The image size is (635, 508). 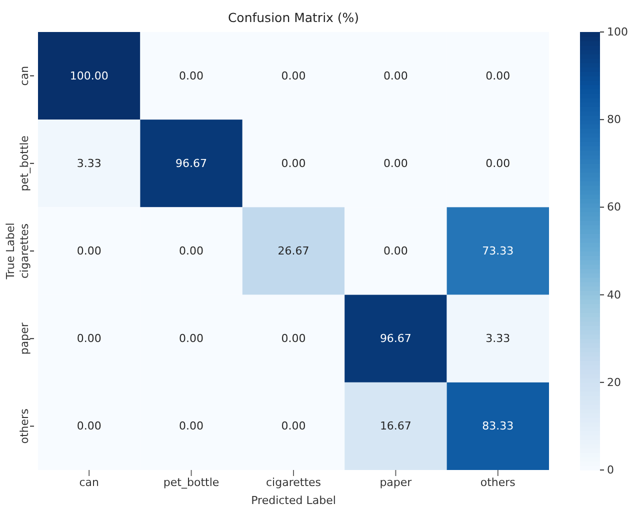 I want to click on x-tick-label: paper, so click(x=396, y=482).